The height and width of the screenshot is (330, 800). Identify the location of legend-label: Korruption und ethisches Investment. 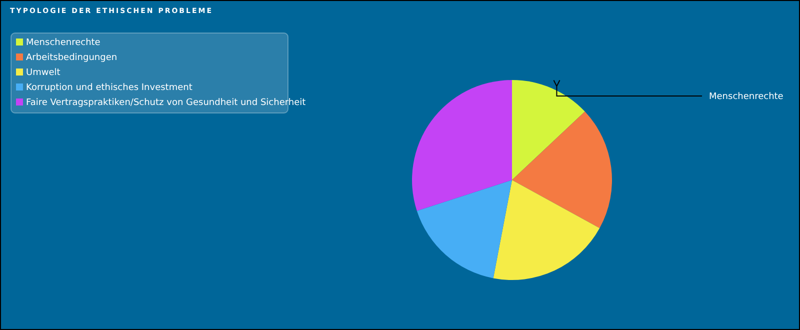
(109, 88).